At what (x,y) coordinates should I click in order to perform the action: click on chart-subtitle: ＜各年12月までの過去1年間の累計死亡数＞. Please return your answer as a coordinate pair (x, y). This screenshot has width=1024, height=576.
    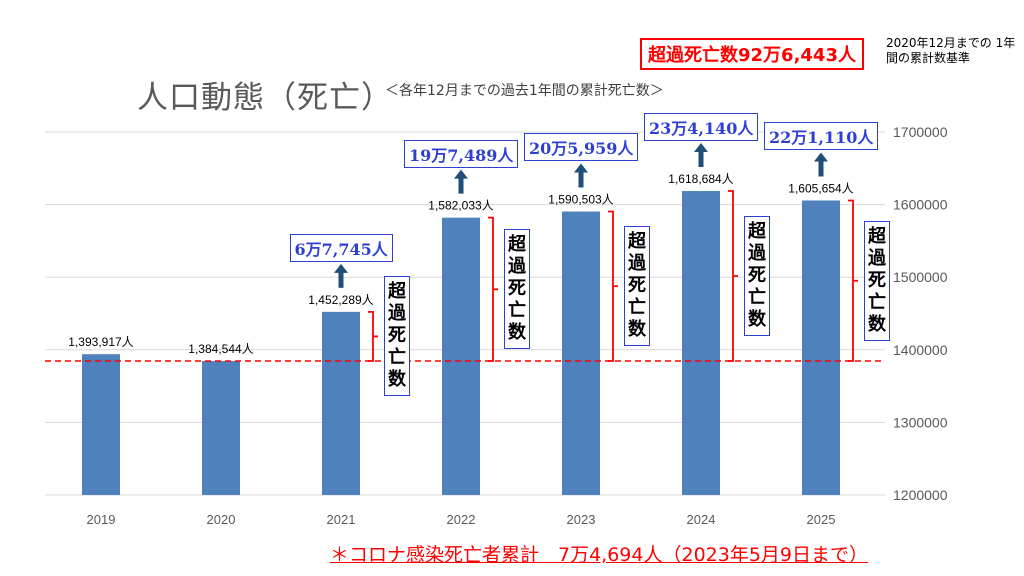
    Looking at the image, I should click on (524, 91).